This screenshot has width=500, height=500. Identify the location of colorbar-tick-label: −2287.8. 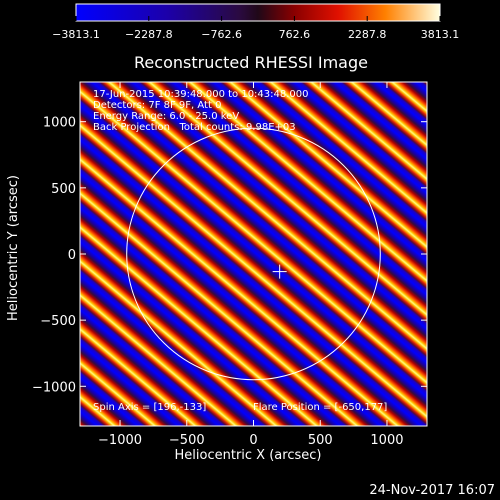
(149, 34).